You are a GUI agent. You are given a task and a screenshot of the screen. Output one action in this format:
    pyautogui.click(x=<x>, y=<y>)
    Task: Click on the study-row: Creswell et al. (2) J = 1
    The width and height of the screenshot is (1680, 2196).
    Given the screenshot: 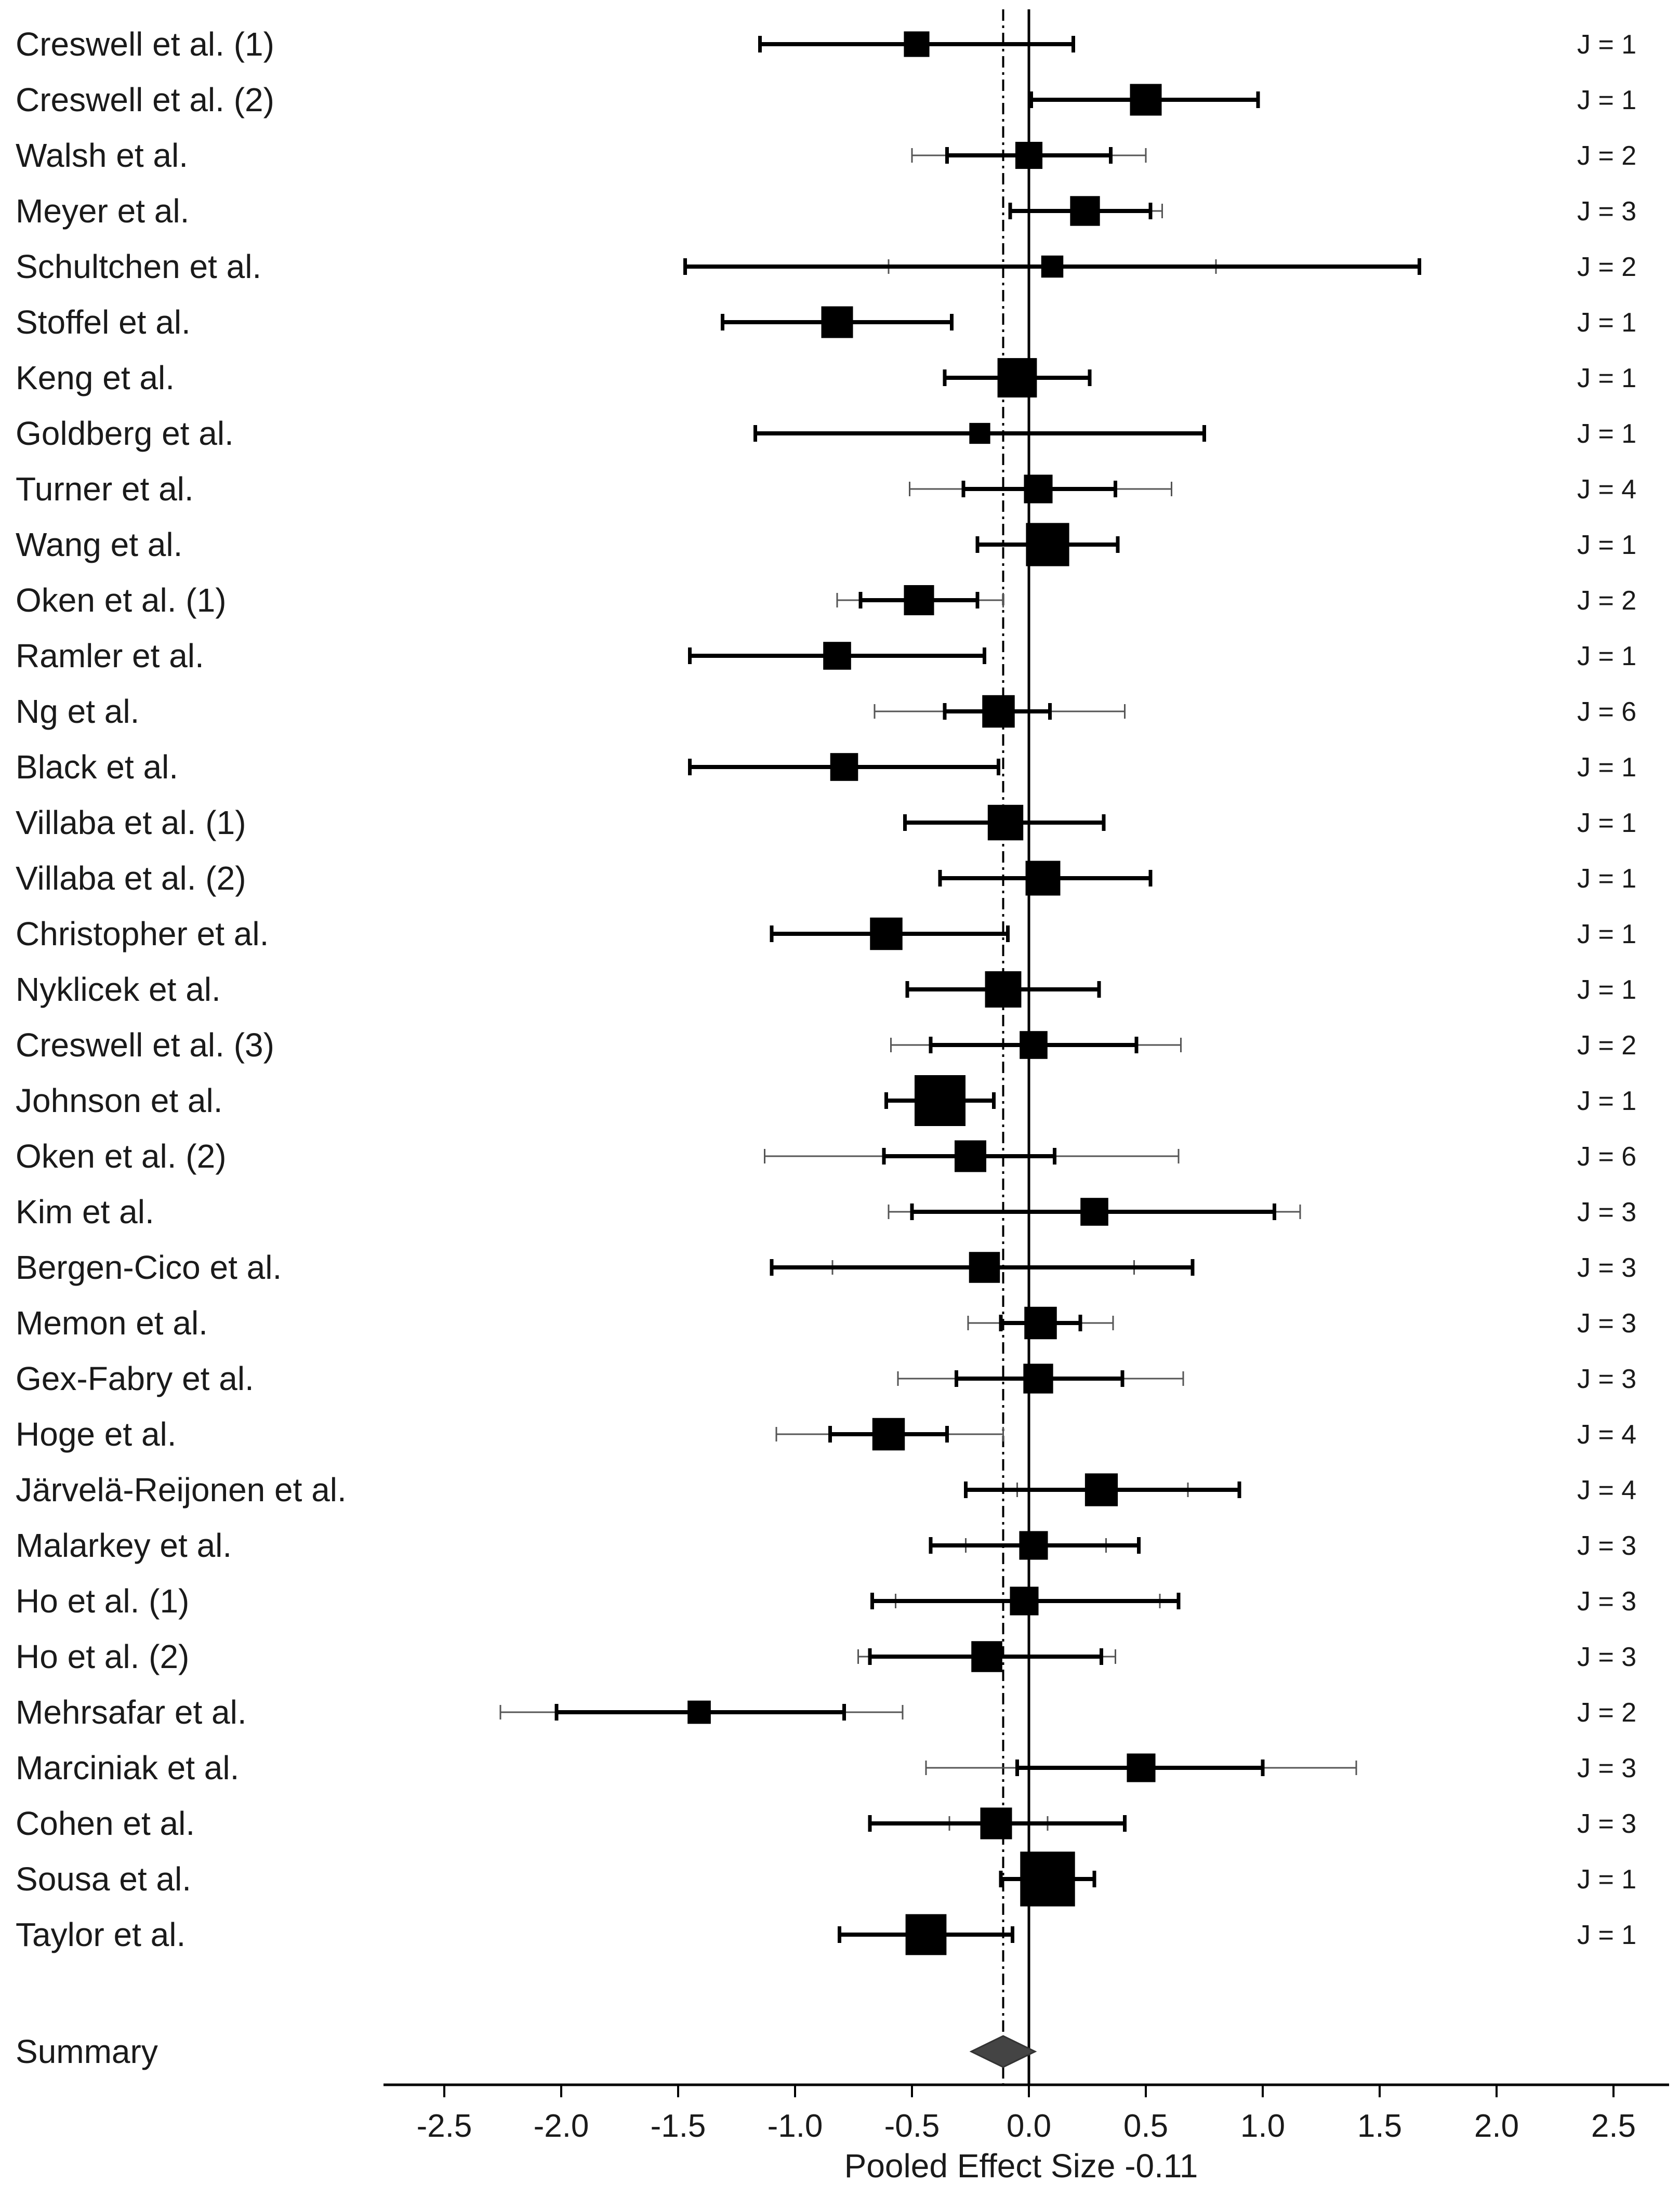 What is the action you would take?
    pyautogui.click(x=826, y=99)
    